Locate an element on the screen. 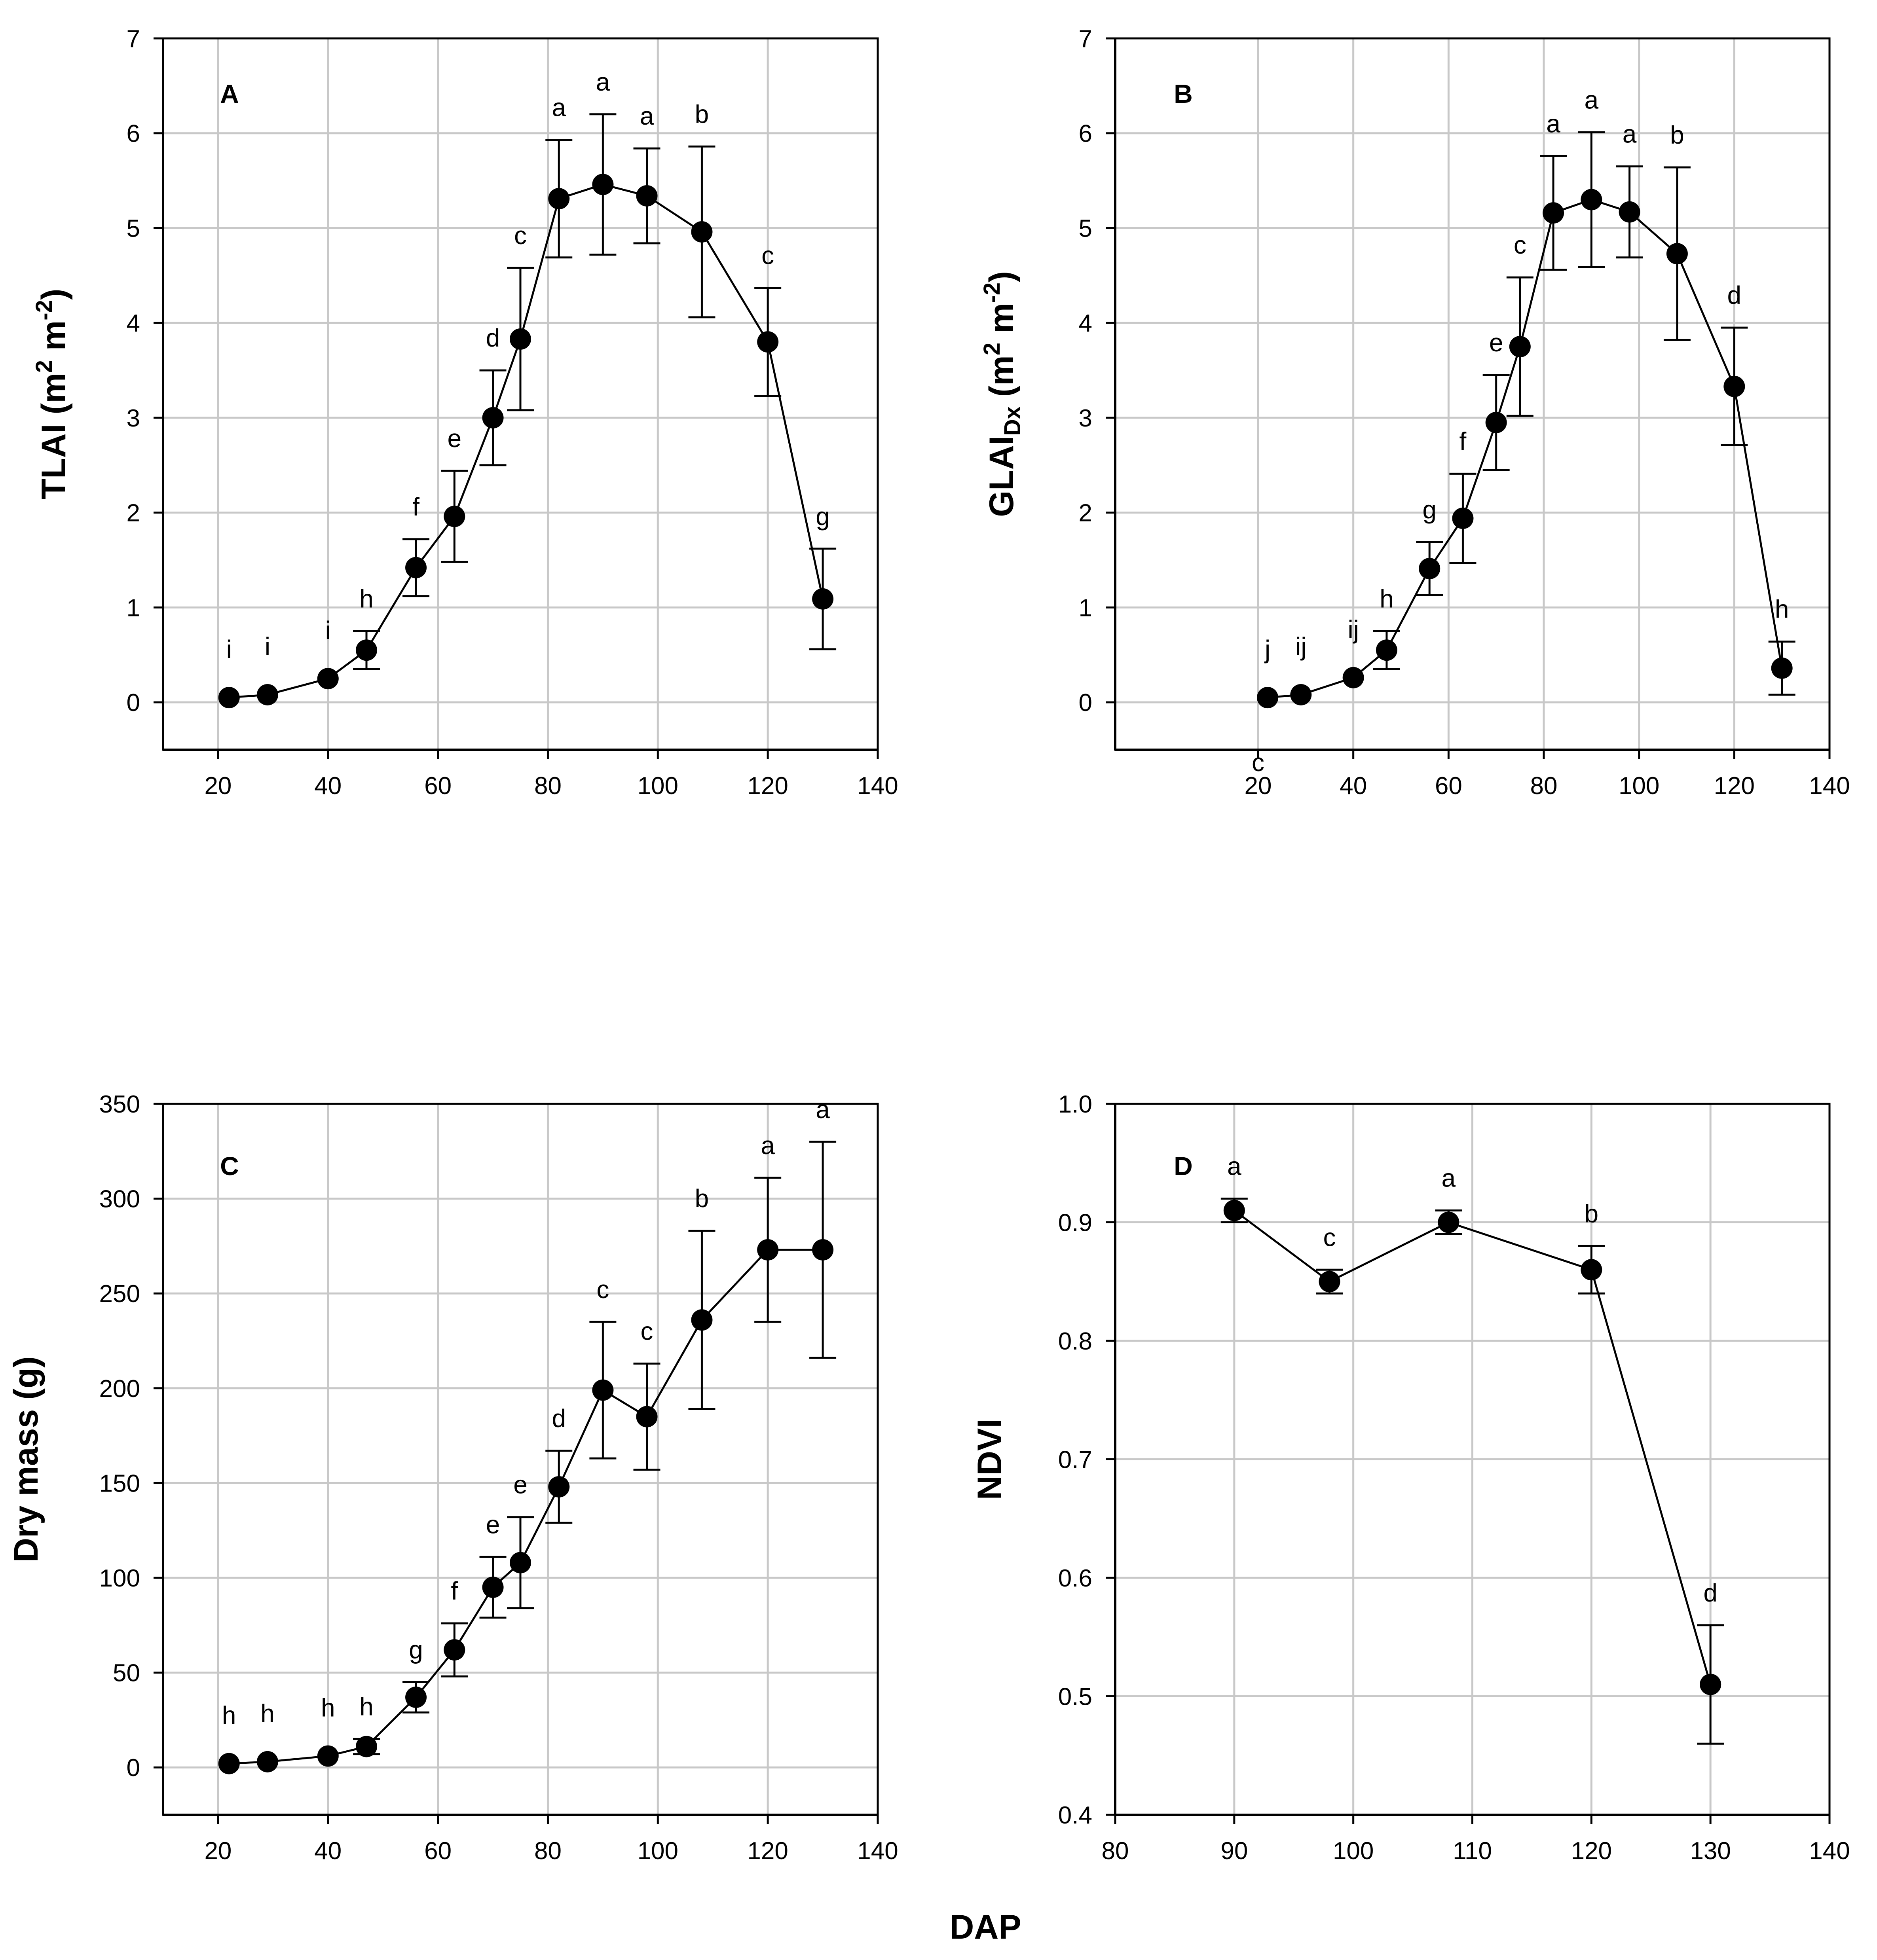 The width and height of the screenshot is (1877, 1960). panel-a-sig-letter-12: c is located at coordinates (767, 255).